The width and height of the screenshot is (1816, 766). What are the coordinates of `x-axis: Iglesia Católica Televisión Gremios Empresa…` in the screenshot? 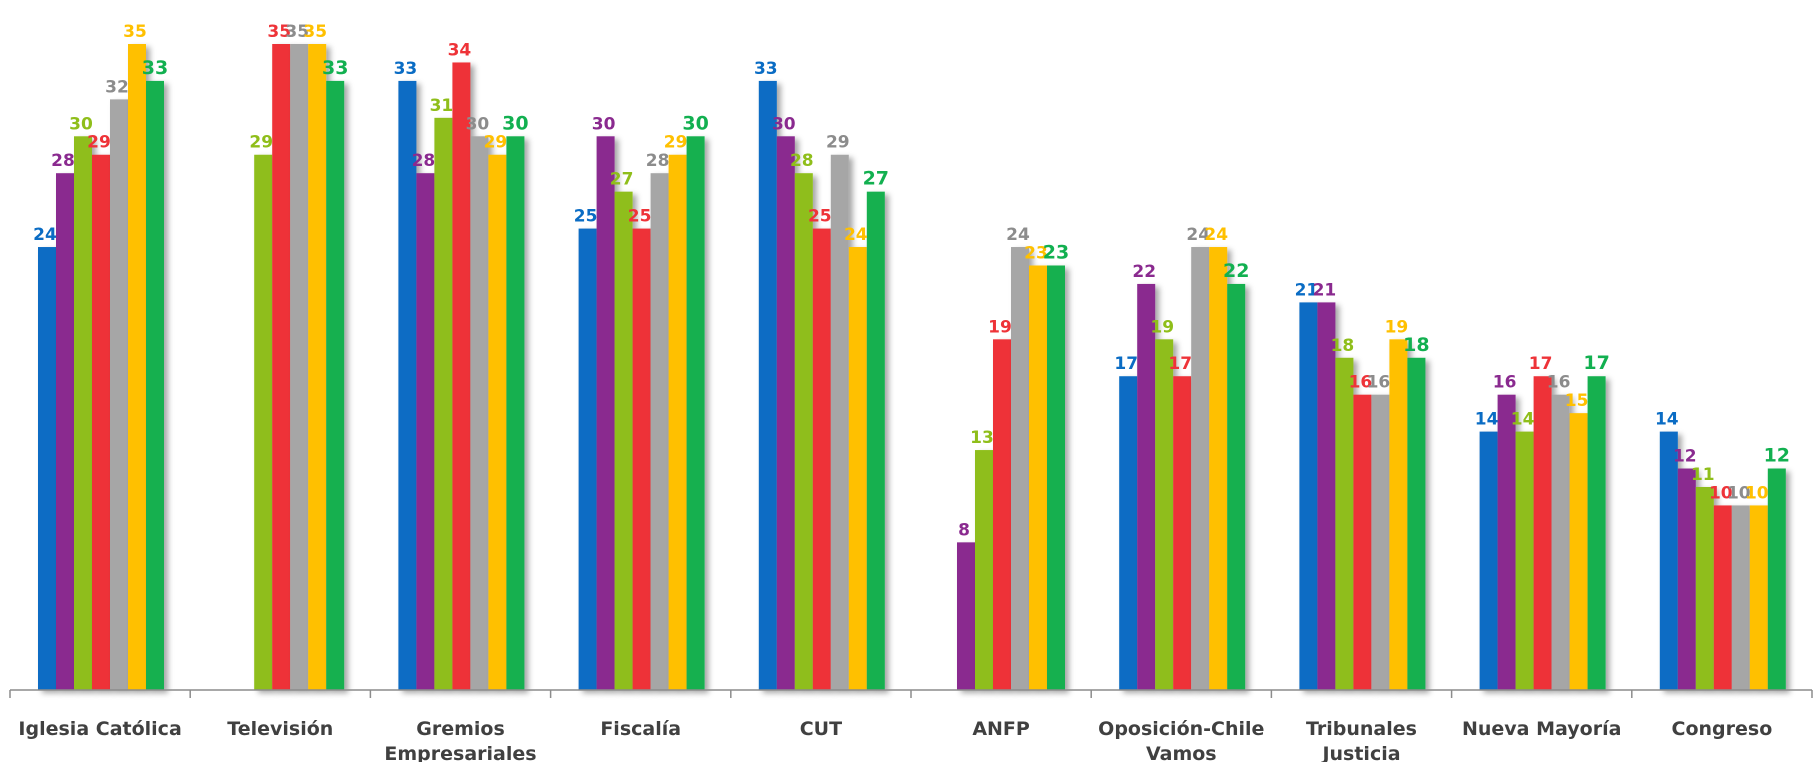 It's located at (911, 727).